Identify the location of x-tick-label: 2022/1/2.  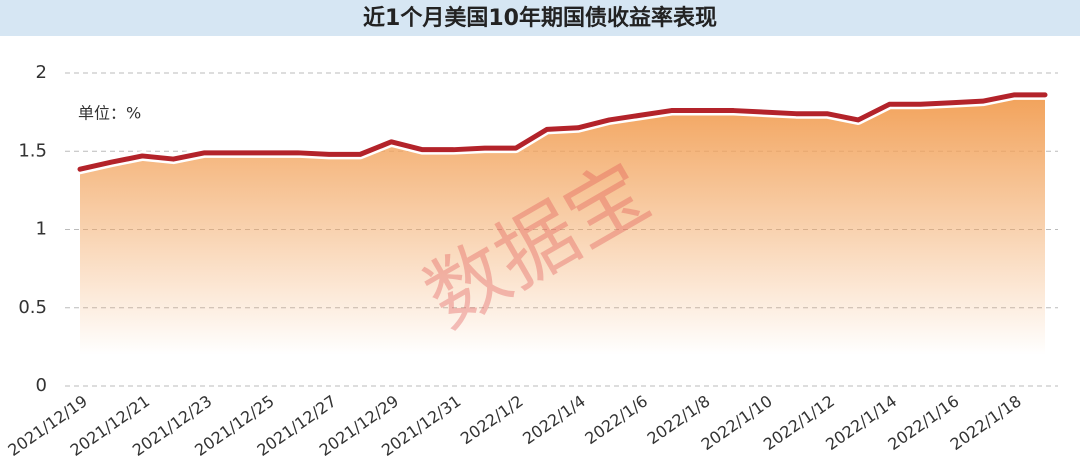
(492, 419).